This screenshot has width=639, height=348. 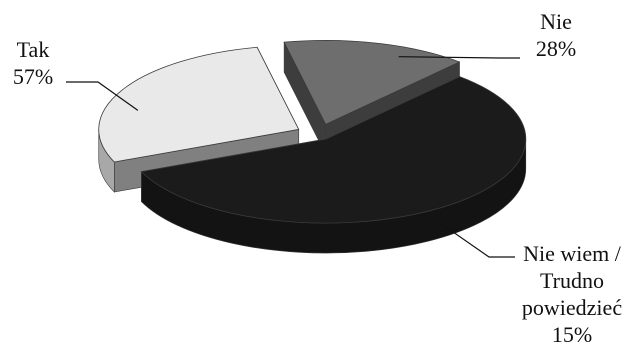 What do you see at coordinates (572, 334) in the screenshot?
I see `label-nie-wiem-percent: 15%` at bounding box center [572, 334].